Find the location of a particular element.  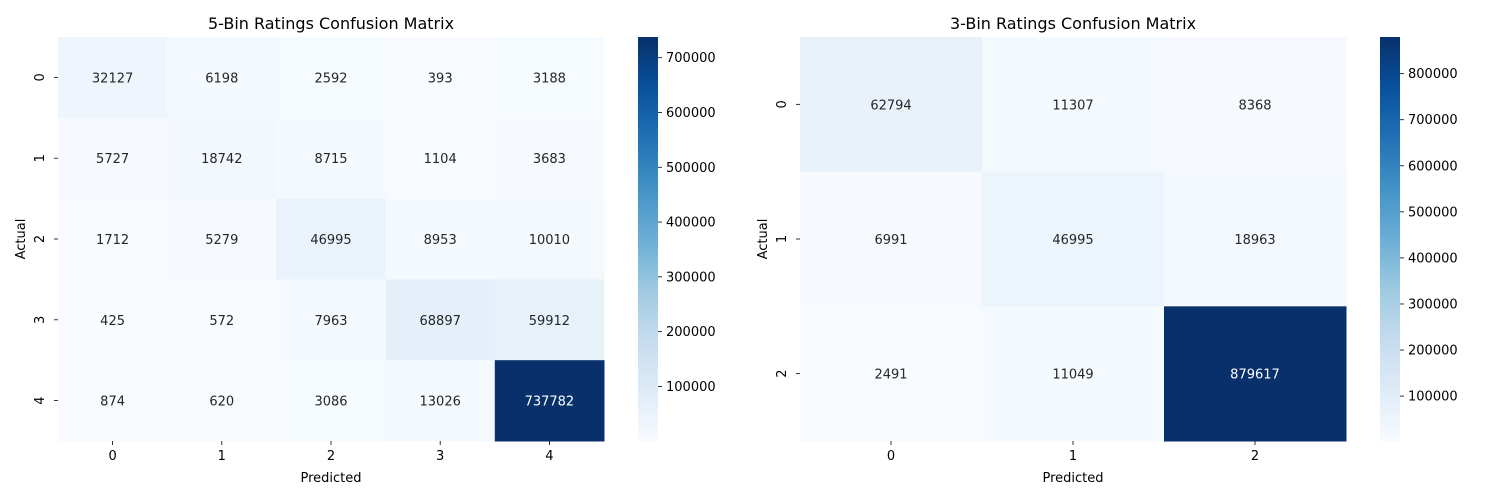

cell-value-label: 5727 is located at coordinates (112, 159).